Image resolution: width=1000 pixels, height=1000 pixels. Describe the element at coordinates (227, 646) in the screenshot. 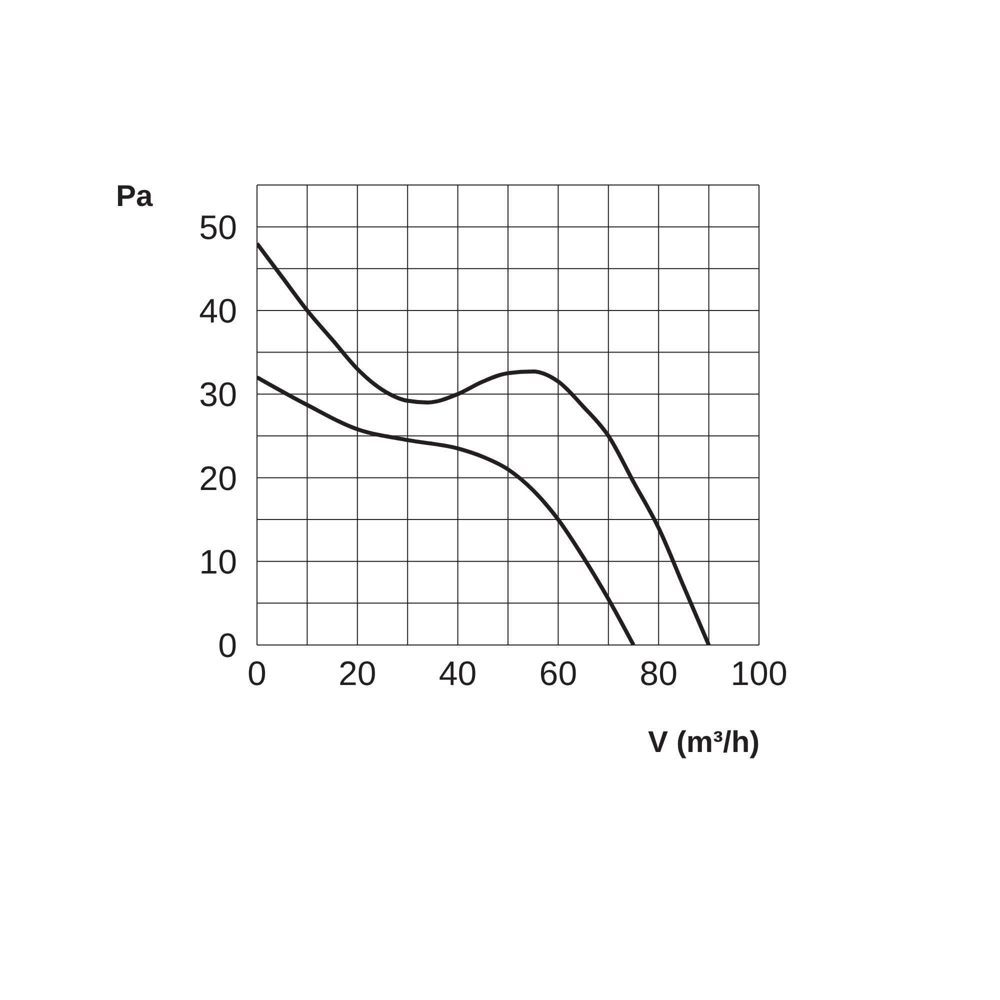

I see `y-tick-label: 0` at that location.